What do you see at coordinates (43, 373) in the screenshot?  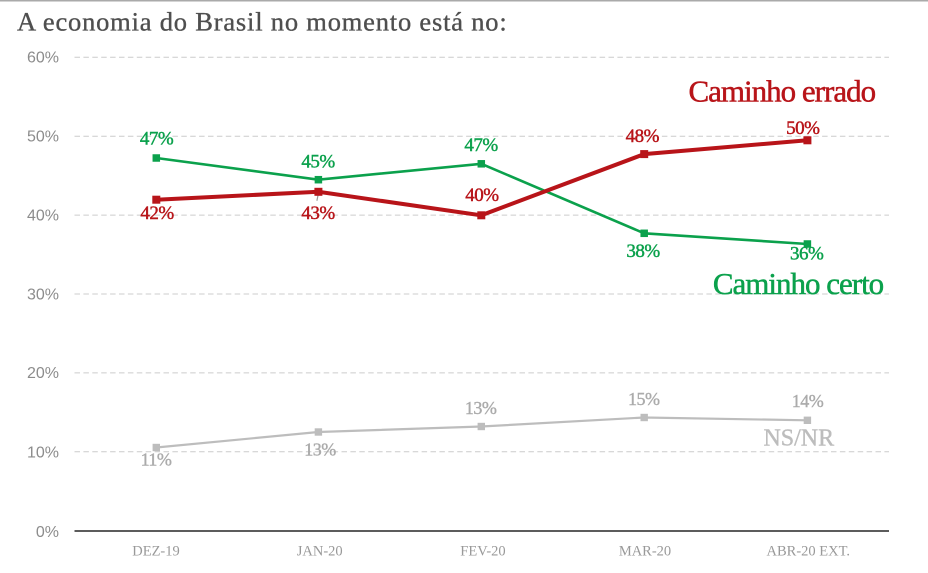 I see `svg-text: 20%` at bounding box center [43, 373].